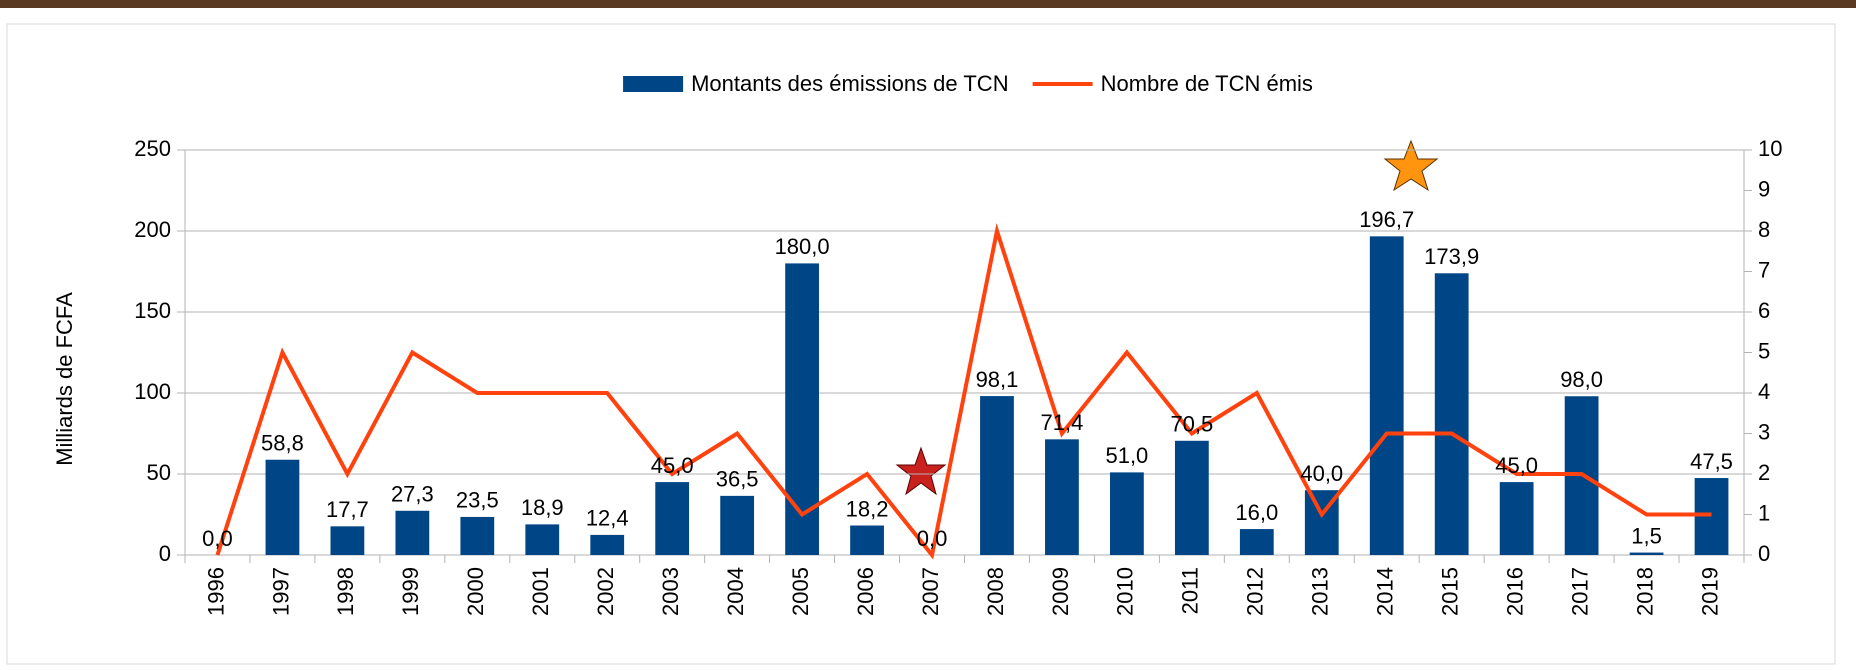 The image size is (1856, 670). I want to click on x-tick-label: 2001, so click(540, 591).